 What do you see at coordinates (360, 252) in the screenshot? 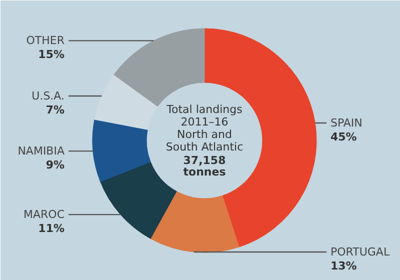
I see `slice-label: PORTUGAL` at bounding box center [360, 252].